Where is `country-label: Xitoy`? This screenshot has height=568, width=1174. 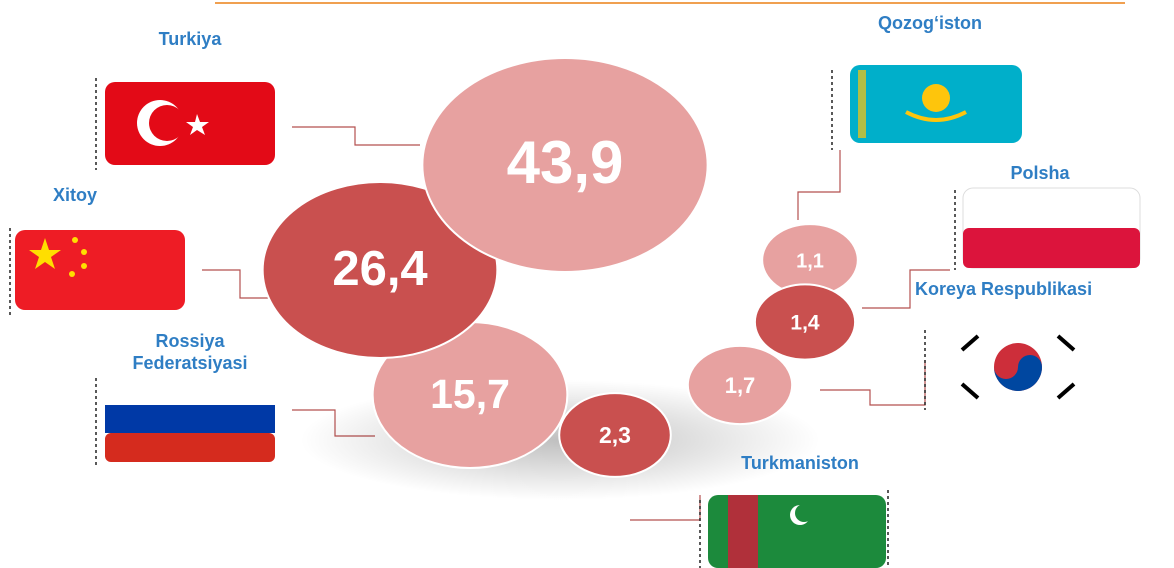
country-label: Xitoy is located at coordinates (74, 195).